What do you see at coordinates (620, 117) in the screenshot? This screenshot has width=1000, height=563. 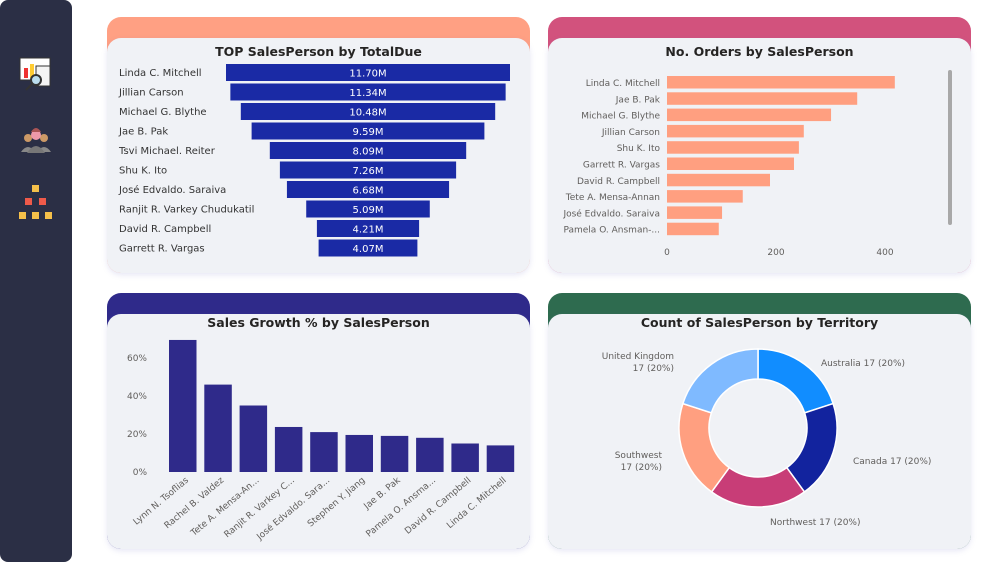 I see `bar-category-label: Michael G. Blythe` at bounding box center [620, 117].